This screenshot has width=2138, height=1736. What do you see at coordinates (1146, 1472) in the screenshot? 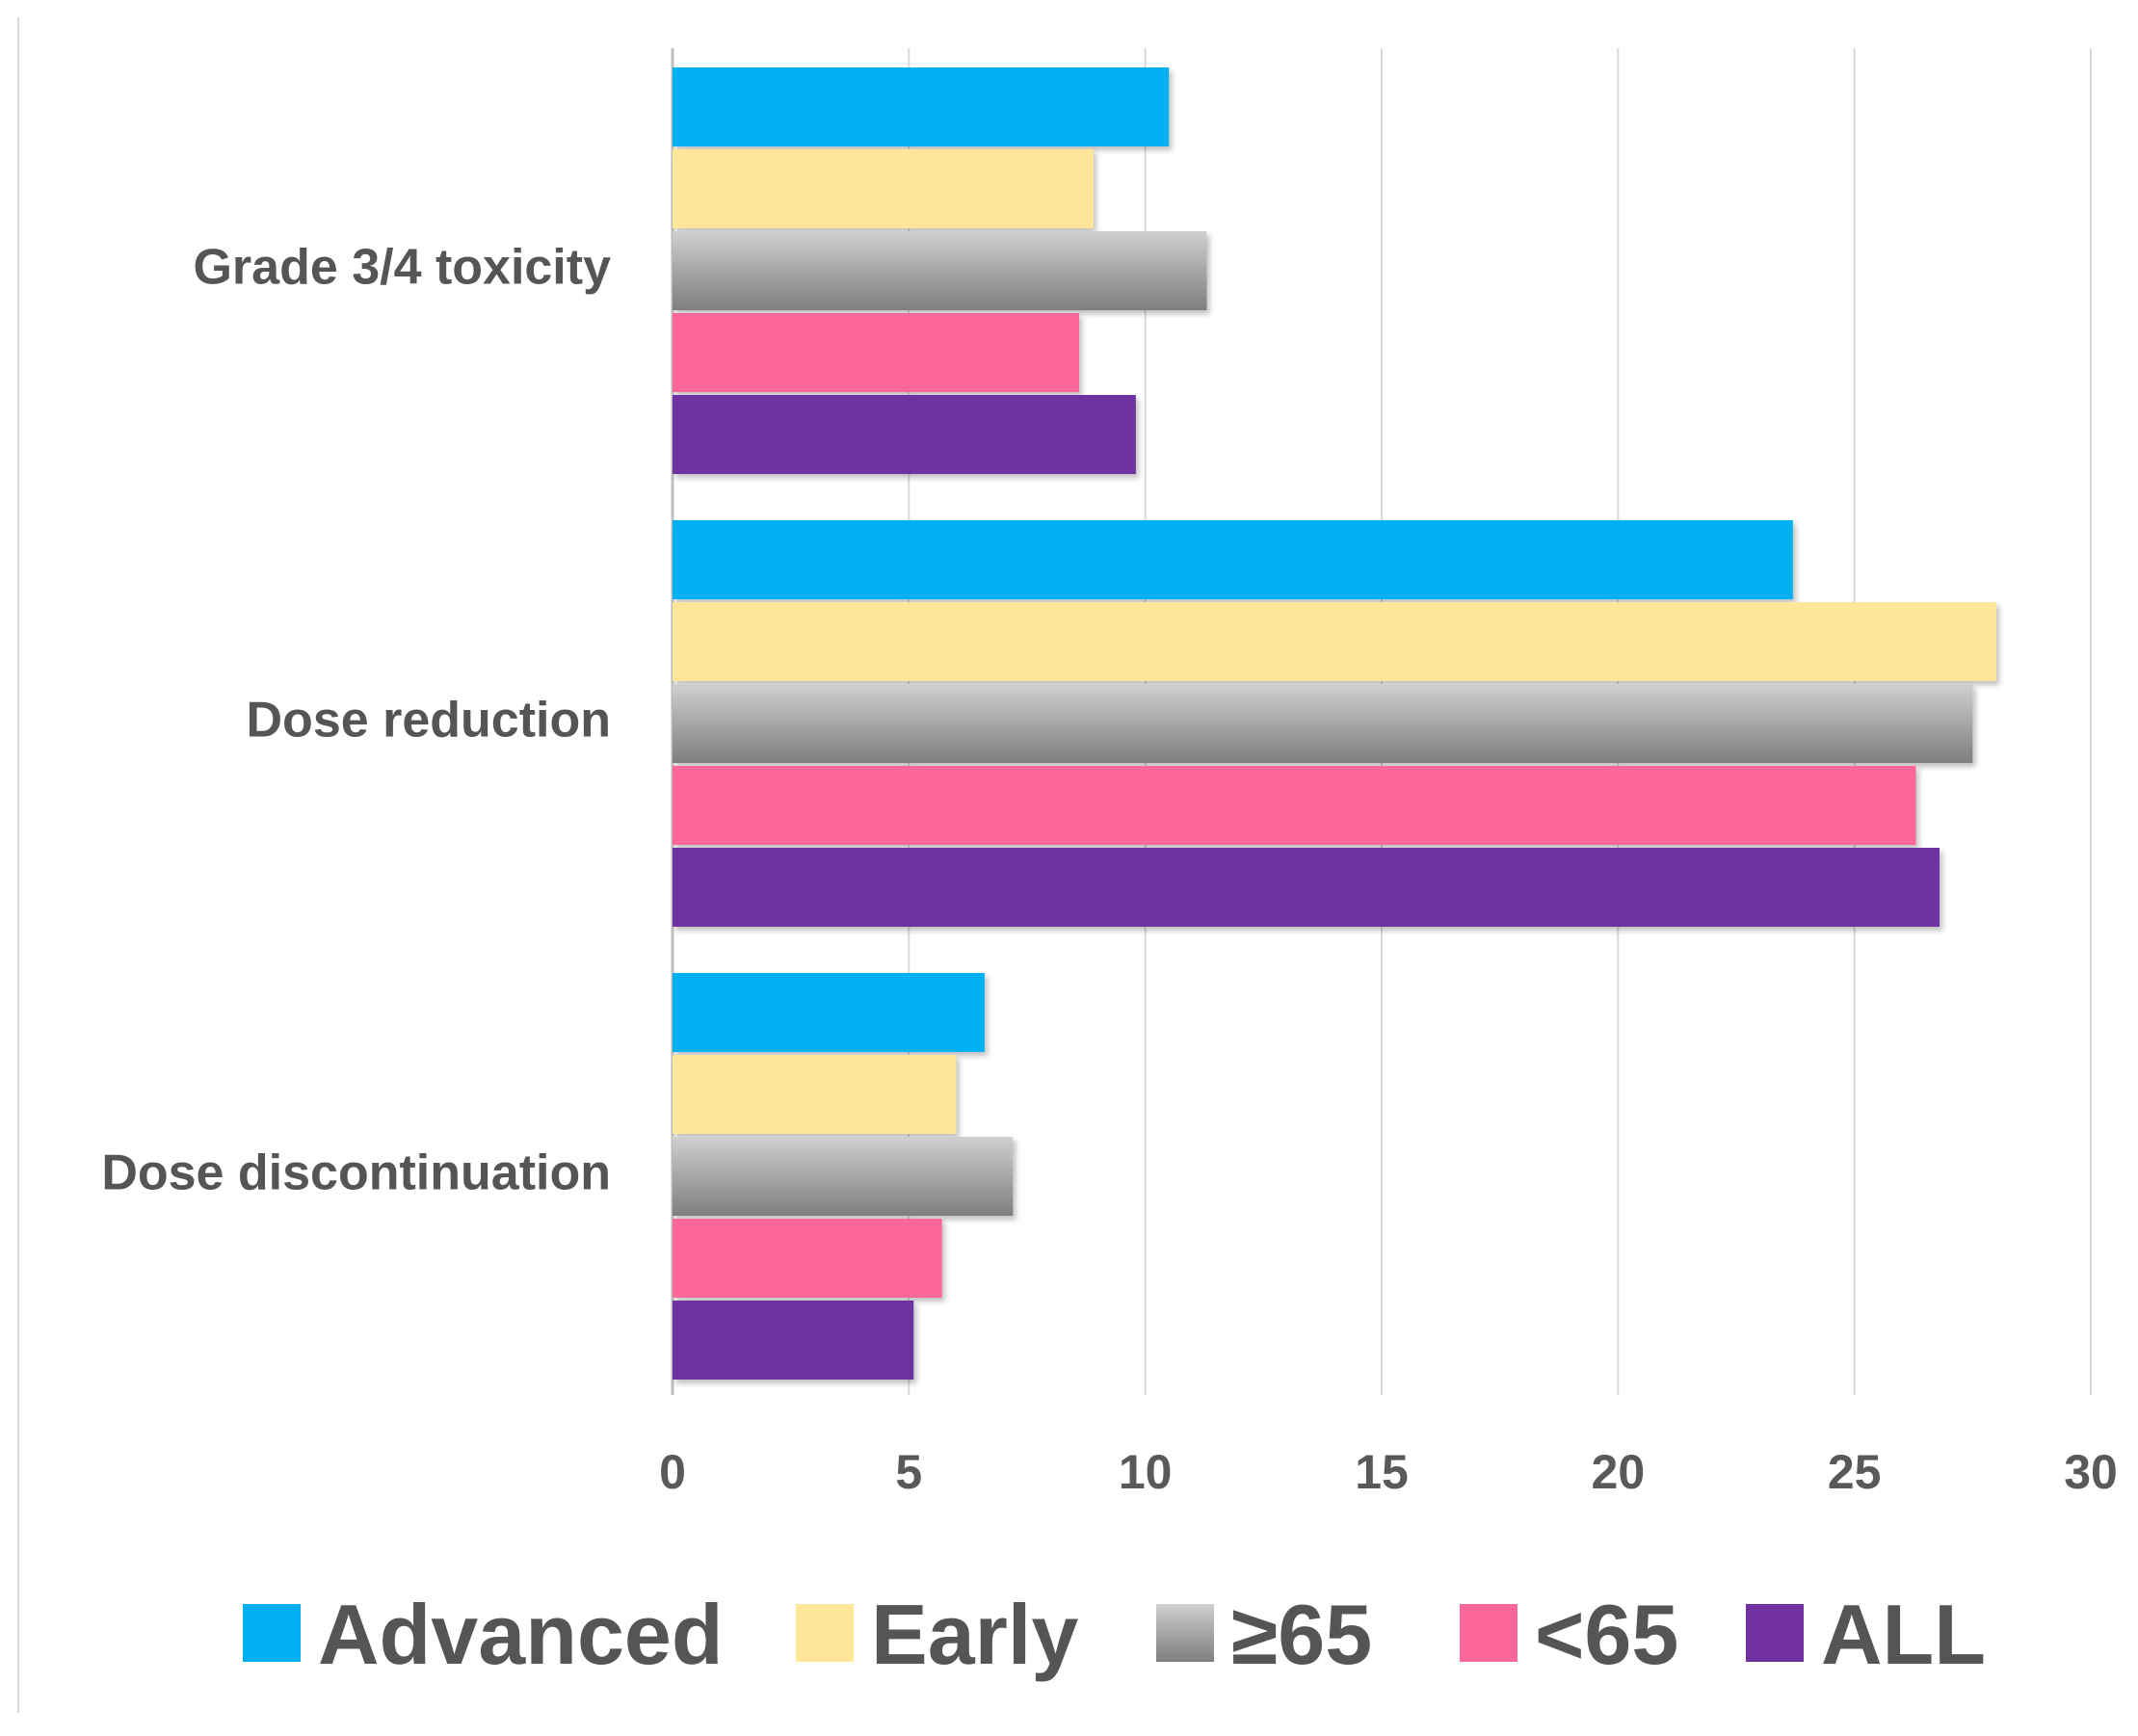
I see `x-tick-label: 10` at bounding box center [1146, 1472].